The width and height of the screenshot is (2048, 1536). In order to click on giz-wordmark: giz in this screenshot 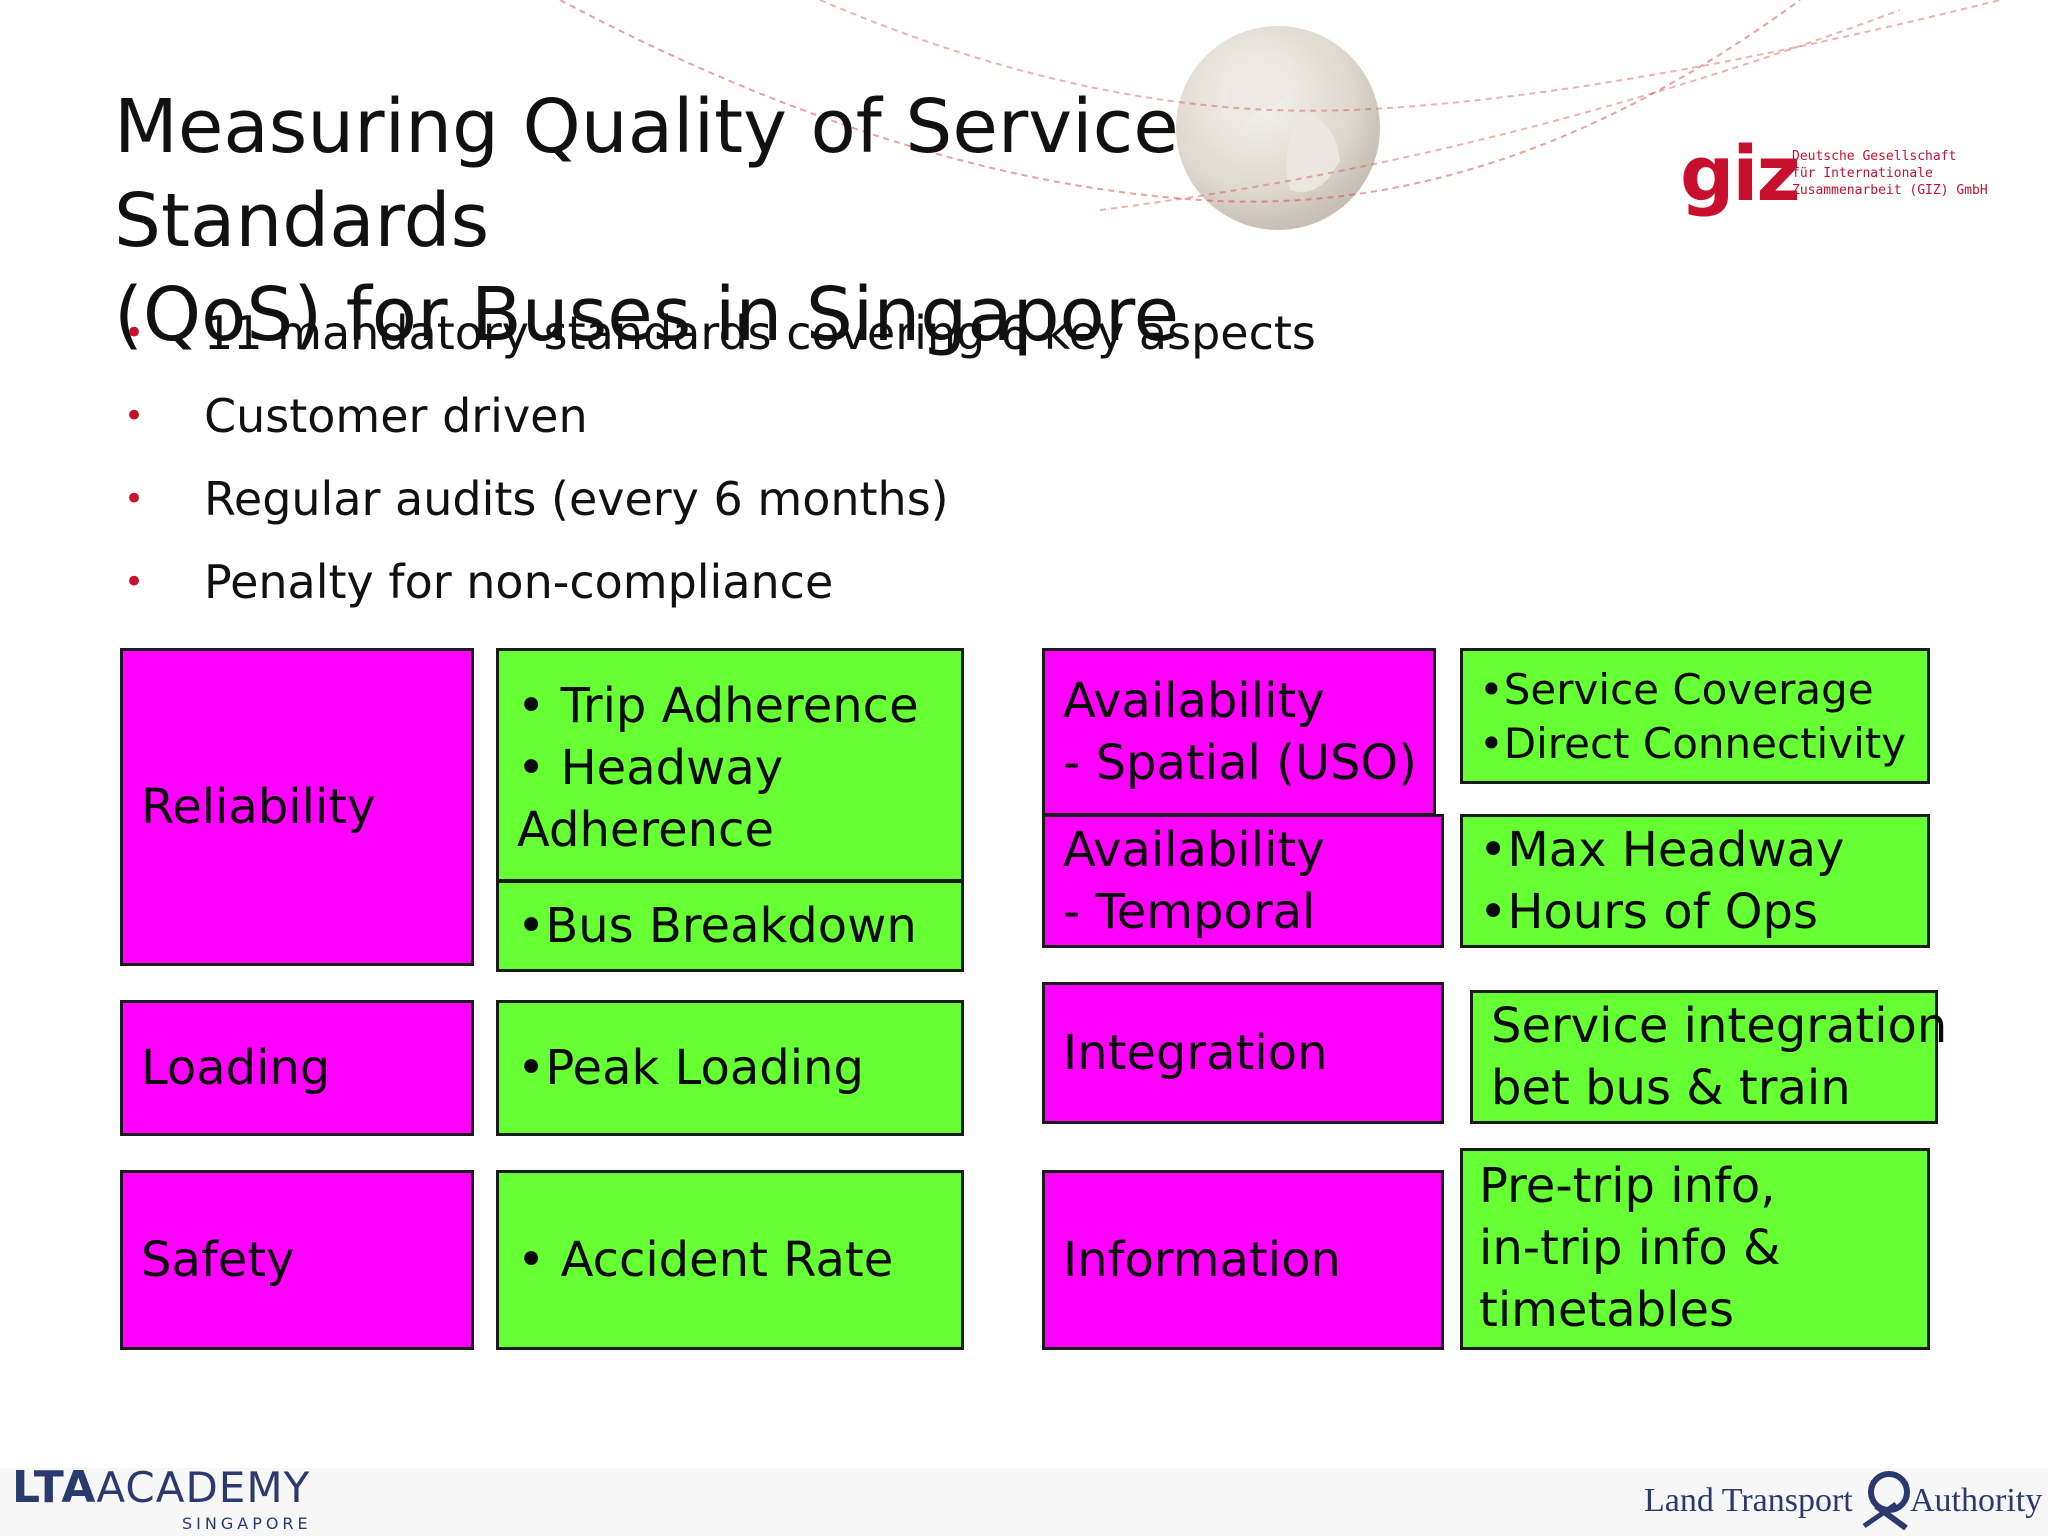, I will do `click(1740, 173)`.